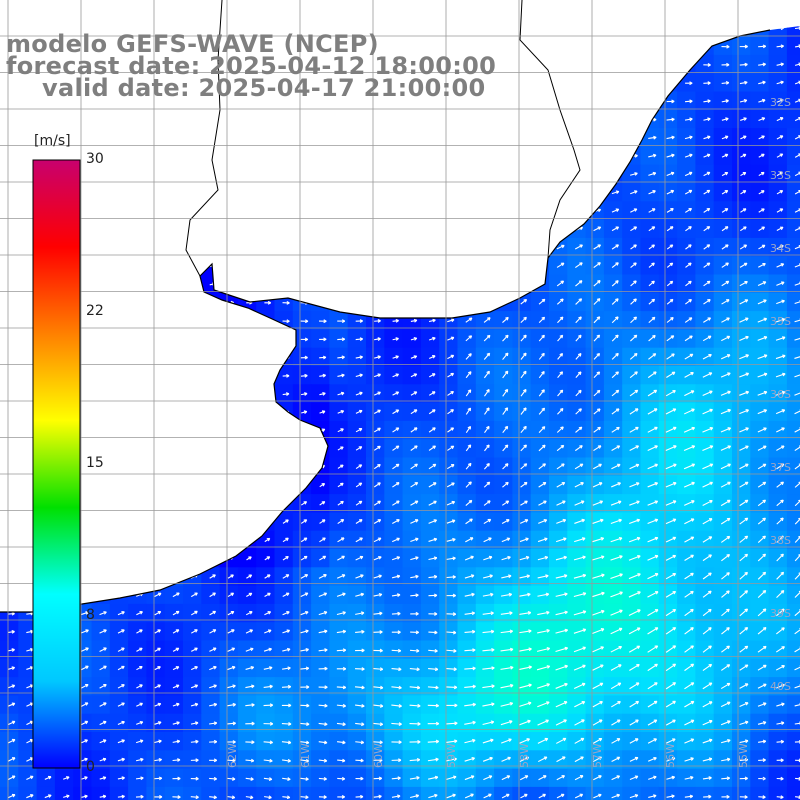 This screenshot has height=800, width=800. Describe the element at coordinates (451, 755) in the screenshot. I see `longitude-label: 59W` at that location.